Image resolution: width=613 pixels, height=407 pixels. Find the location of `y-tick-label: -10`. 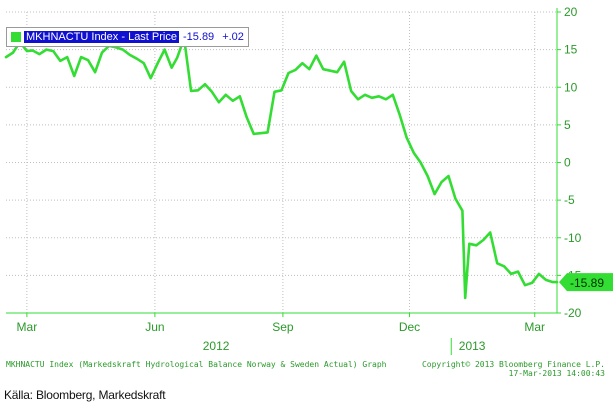

y-tick-label: -10 is located at coordinates (573, 238).